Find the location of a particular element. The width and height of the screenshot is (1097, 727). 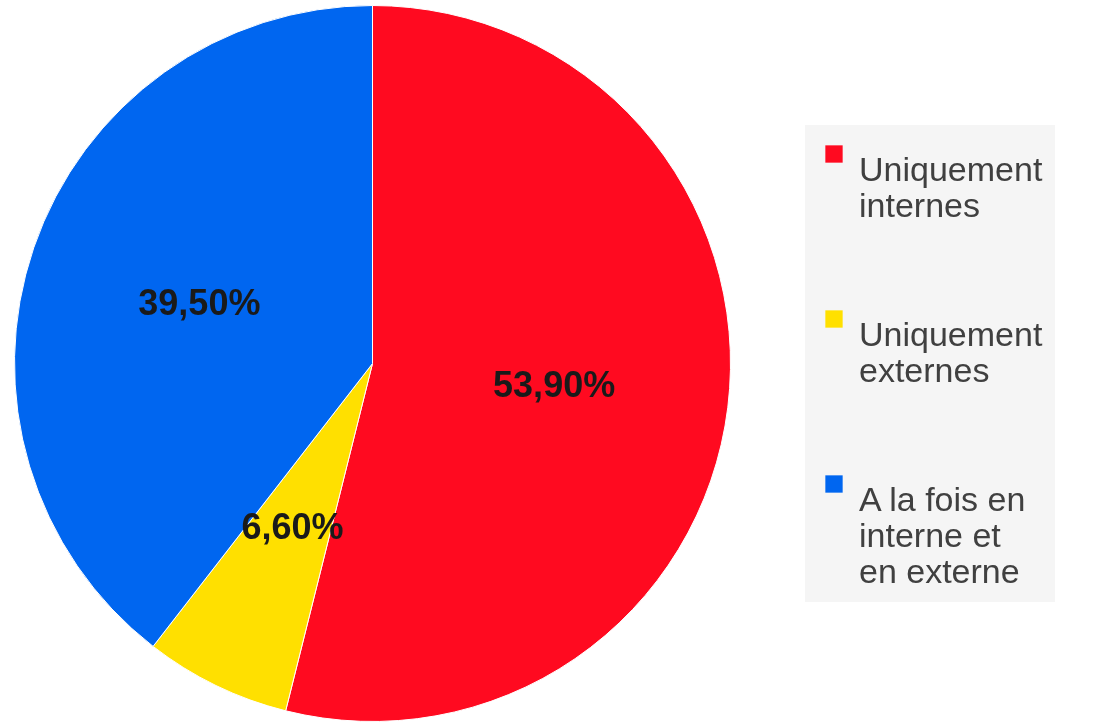

data-label: 39,50% is located at coordinates (199, 303).